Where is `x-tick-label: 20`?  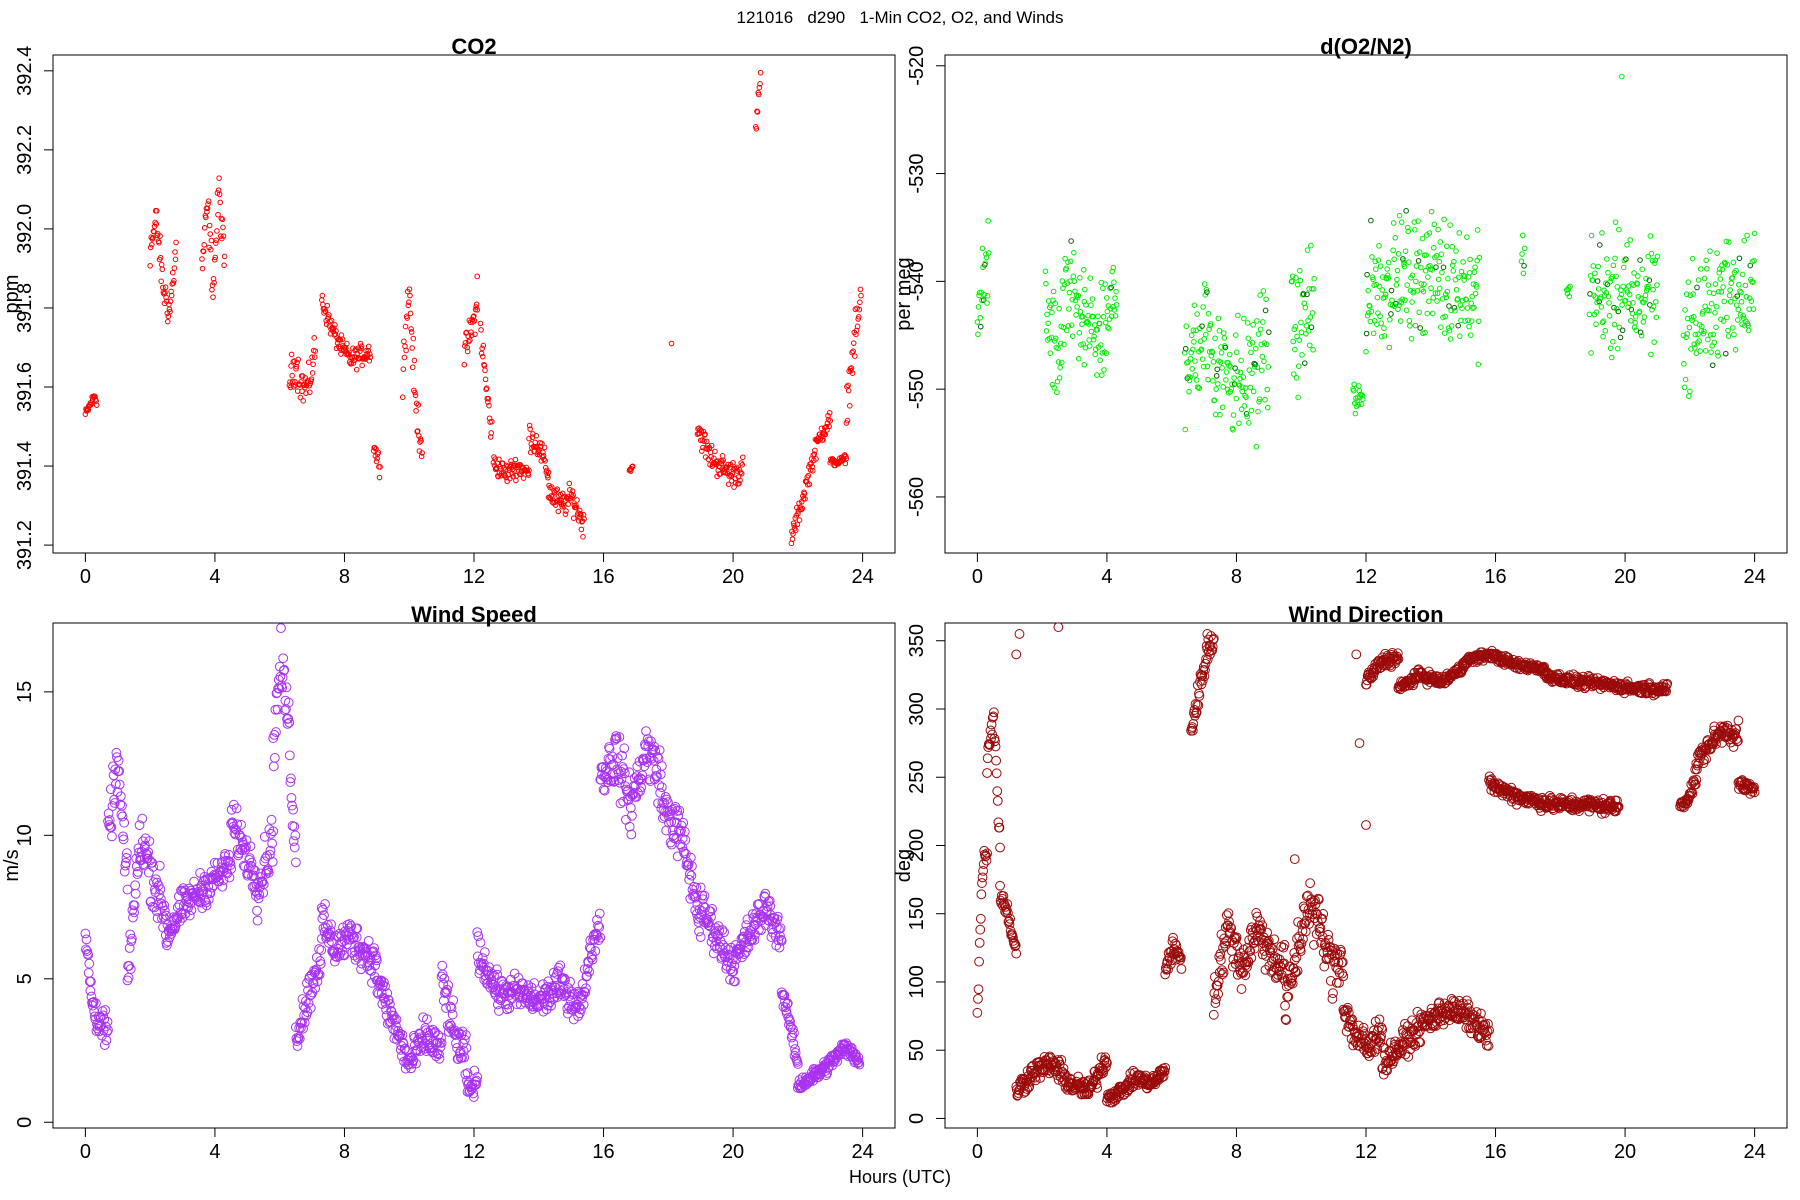 x-tick-label: 20 is located at coordinates (1625, 577).